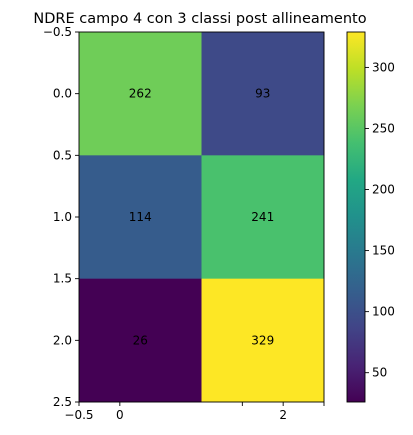 The image size is (413, 435). I want to click on colorbar-gradient, so click(356, 217).